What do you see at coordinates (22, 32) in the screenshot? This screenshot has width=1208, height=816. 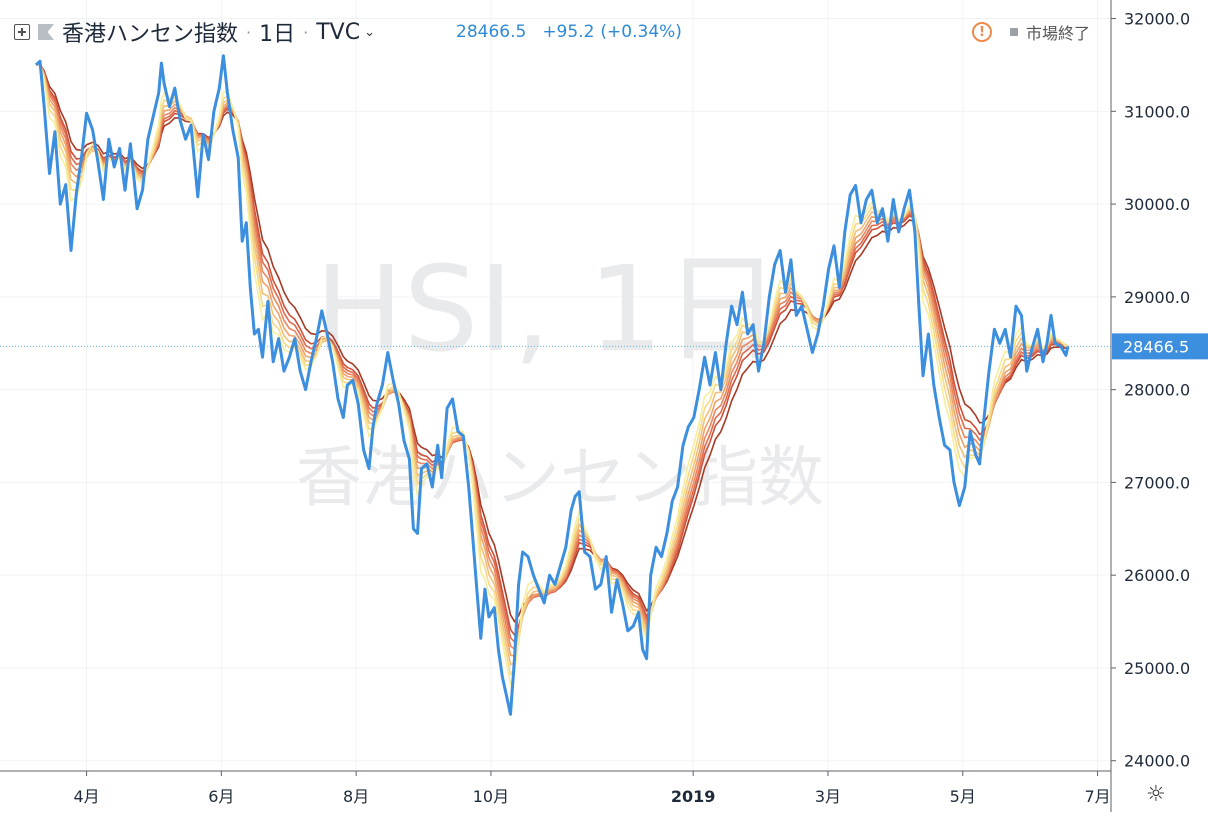 I see `expand-icon` at bounding box center [22, 32].